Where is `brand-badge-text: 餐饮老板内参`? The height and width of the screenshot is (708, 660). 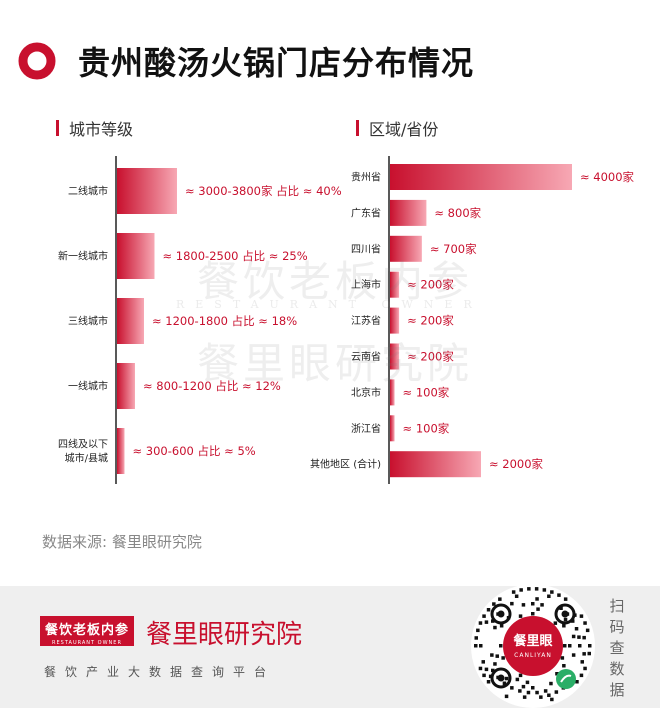 brand-badge-text: 餐饮老板内参 is located at coordinates (86, 630).